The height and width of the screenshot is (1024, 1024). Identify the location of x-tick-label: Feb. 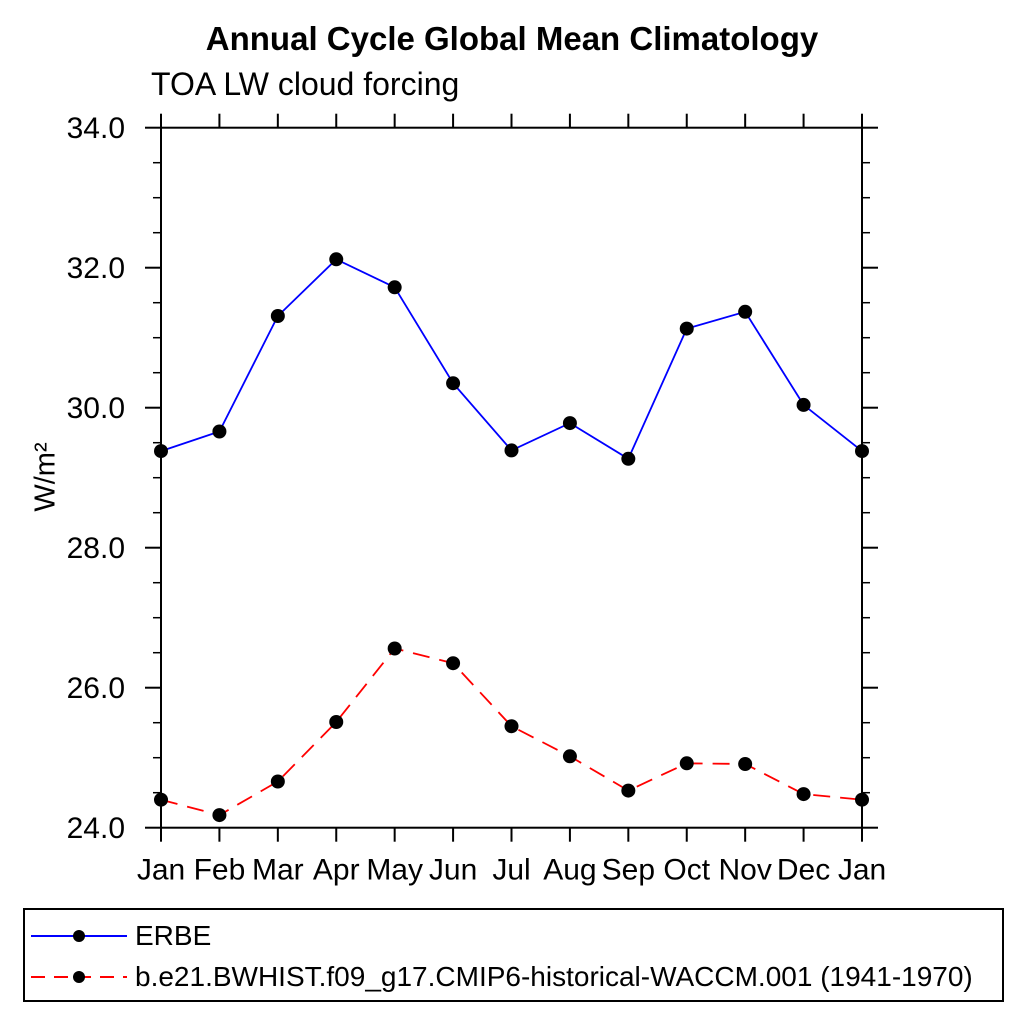
(220, 870).